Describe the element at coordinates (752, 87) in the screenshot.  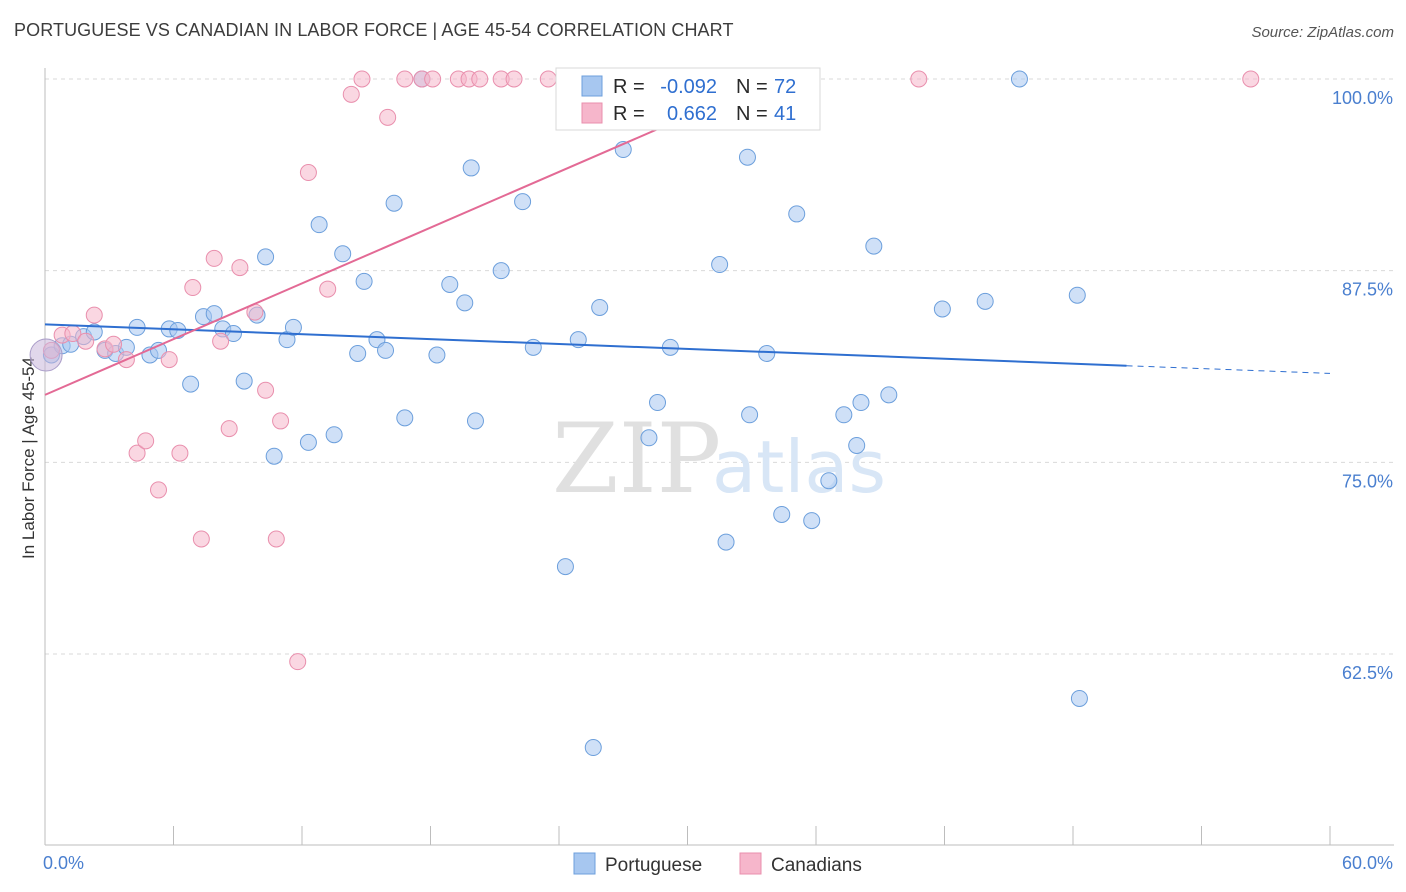
I see `legend-n-label-portuguese: N =` at that location.